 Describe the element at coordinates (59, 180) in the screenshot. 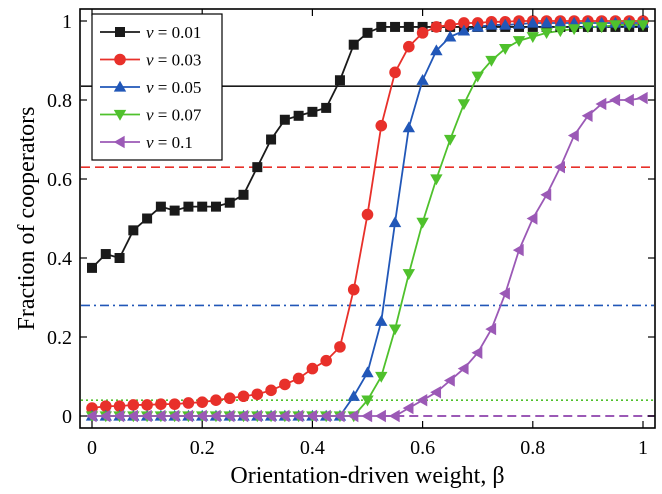

I see `y-tick-label: 0.6` at that location.